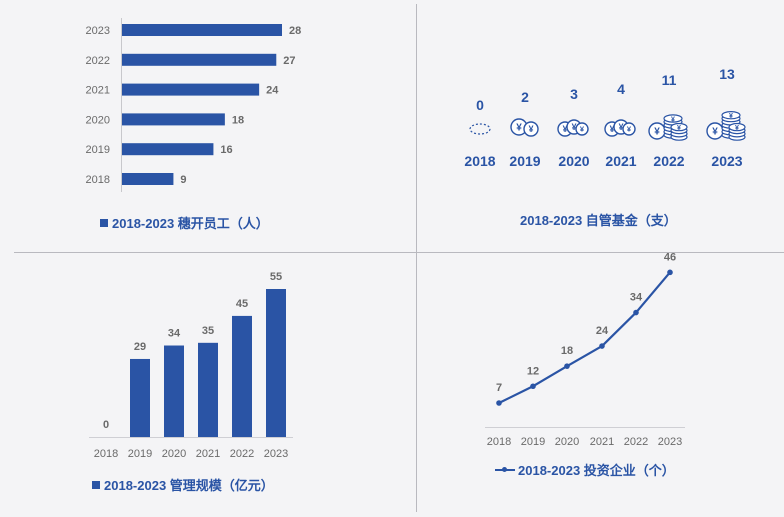  I want to click on data-label: 9, so click(183, 180).